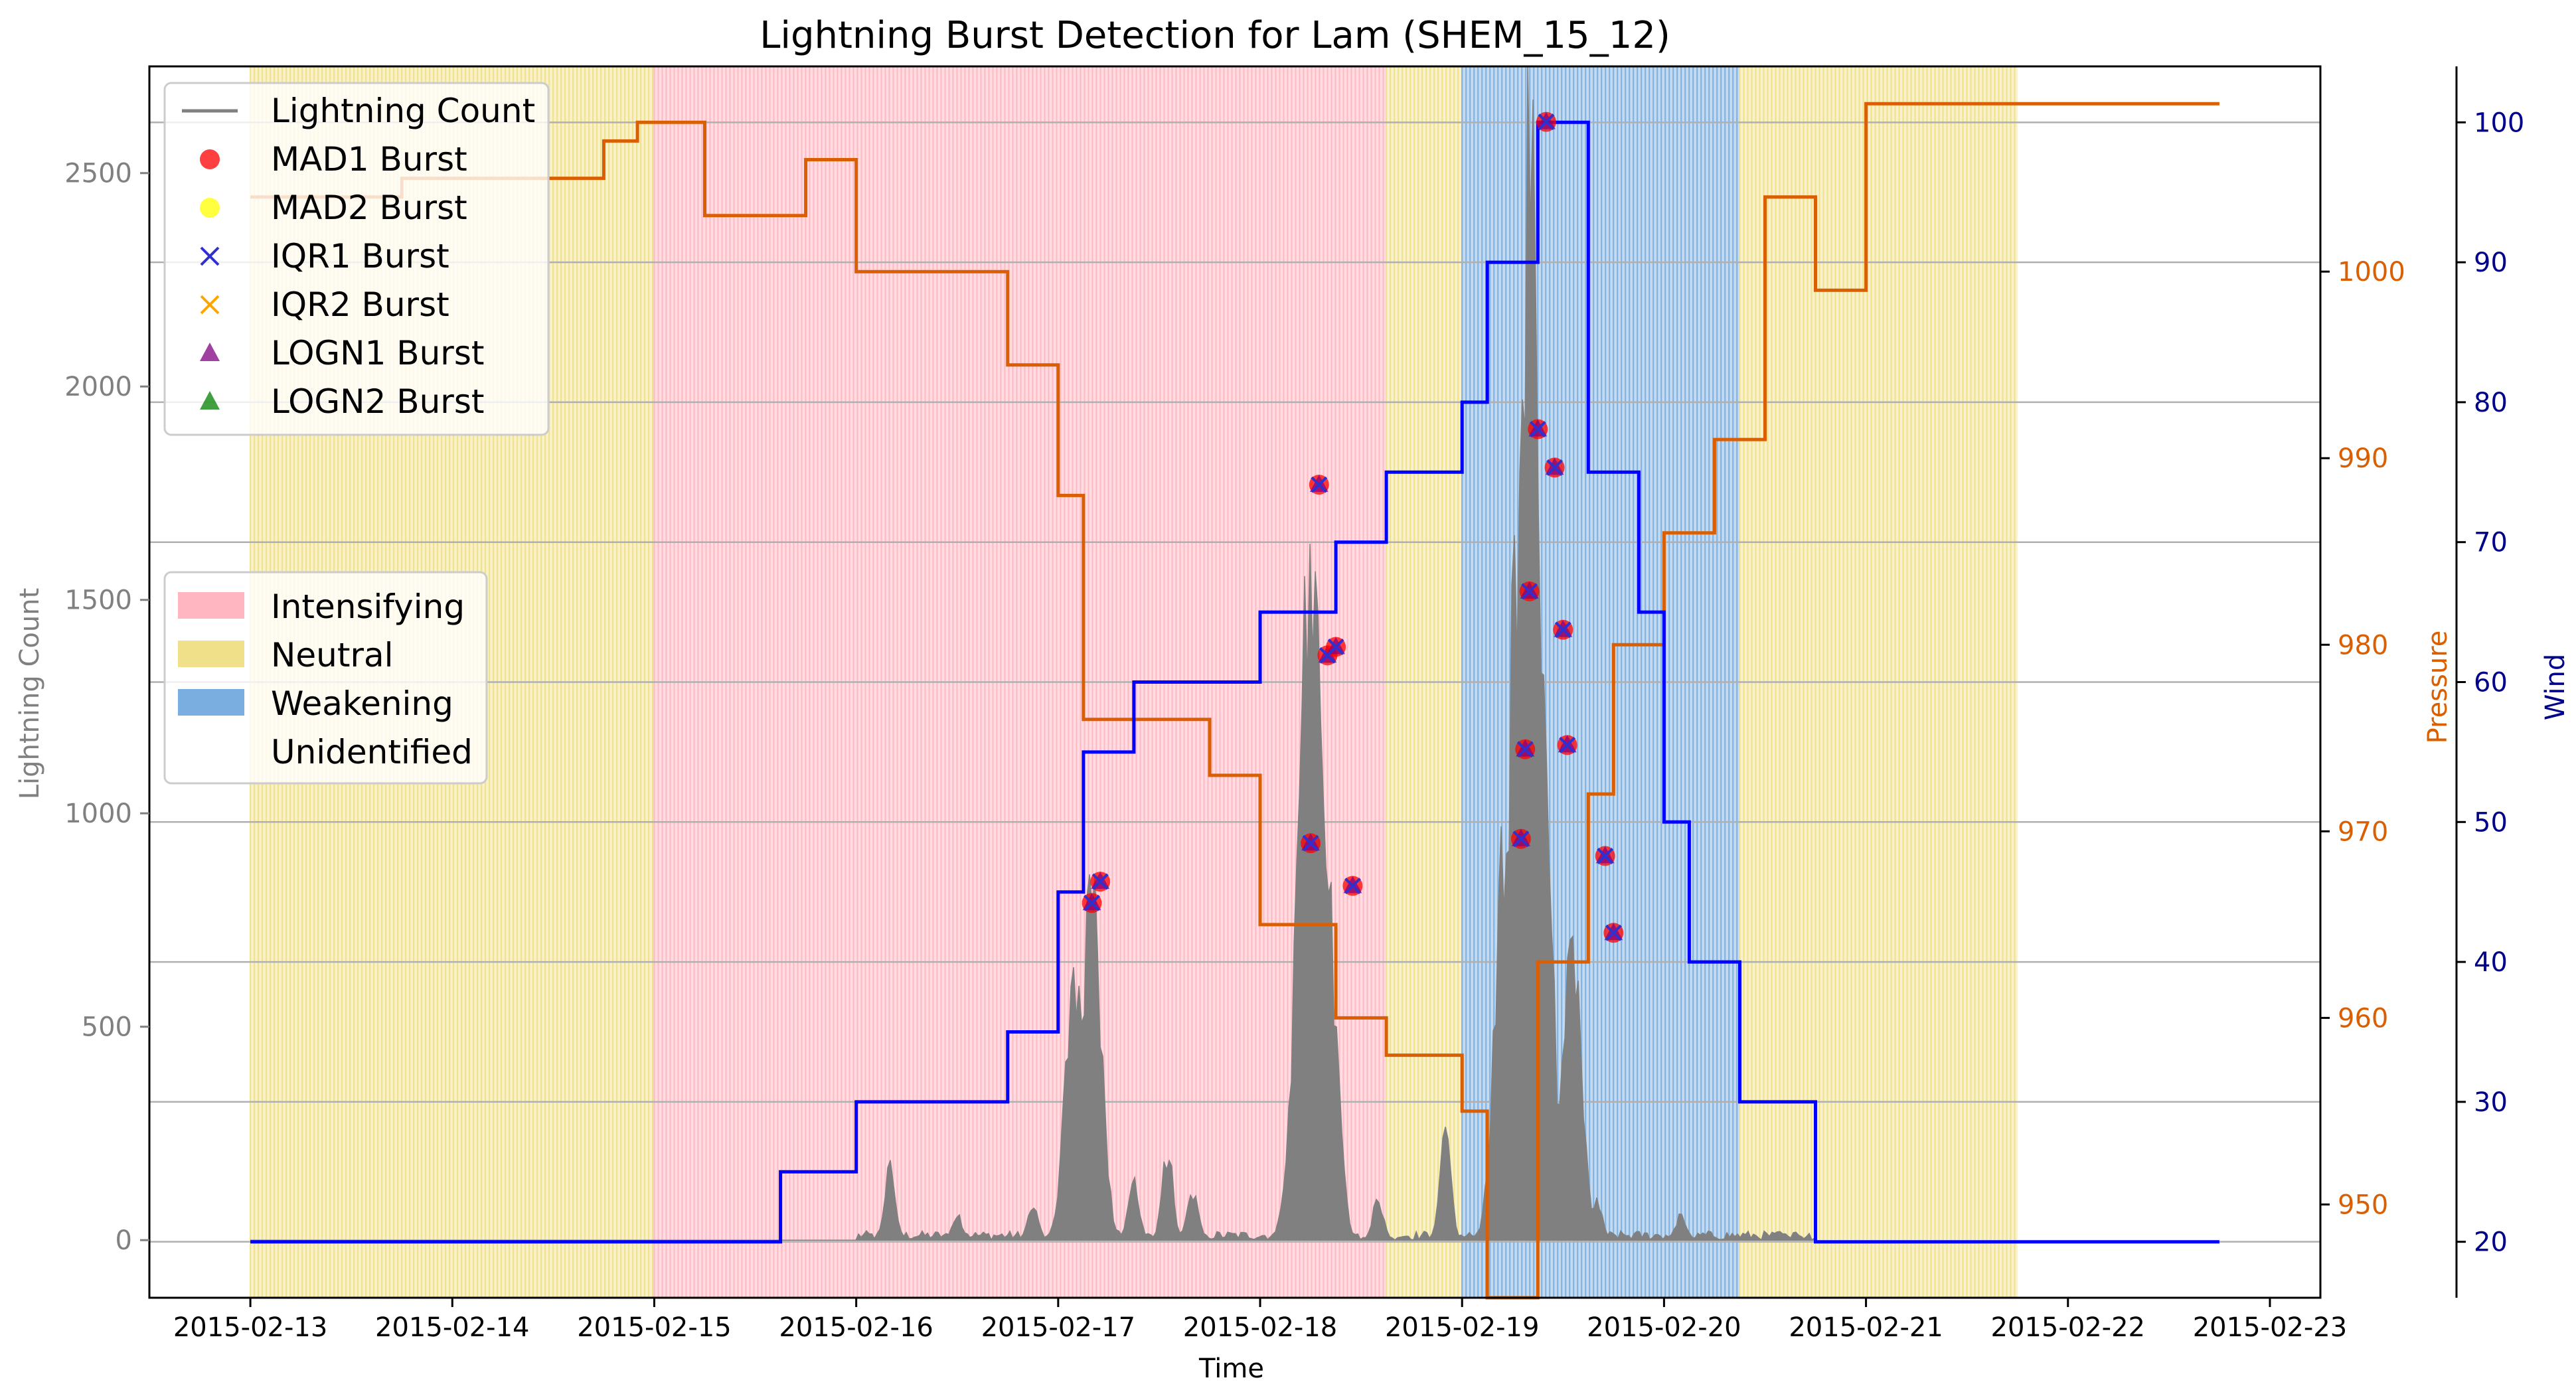 Image resolution: width=2576 pixels, height=1396 pixels. I want to click on phase-legend-entry: Weakening, so click(315, 704).